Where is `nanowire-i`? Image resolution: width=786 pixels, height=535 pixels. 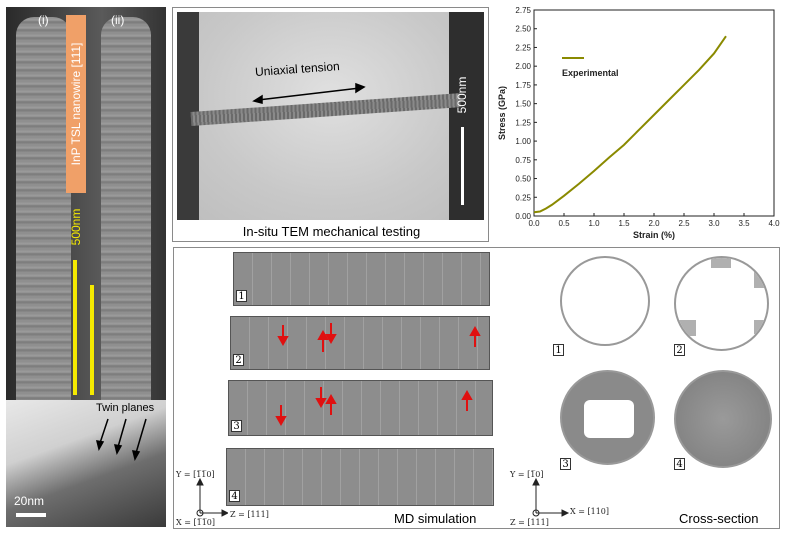 nanowire-i is located at coordinates (43, 208).